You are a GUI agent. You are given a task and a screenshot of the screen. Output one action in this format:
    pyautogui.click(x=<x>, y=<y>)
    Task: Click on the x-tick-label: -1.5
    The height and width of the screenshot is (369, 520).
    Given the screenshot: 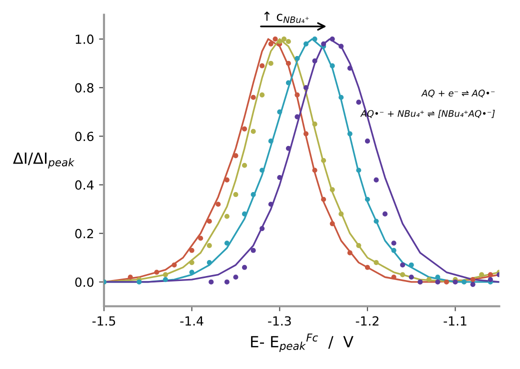 What is the action you would take?
    pyautogui.click(x=104, y=321)
    